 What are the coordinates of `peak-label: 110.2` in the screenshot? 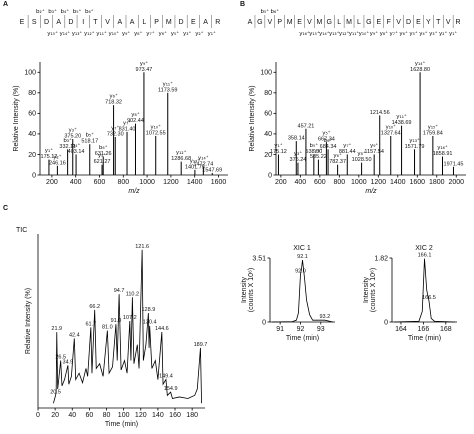 It's located at (132, 294).